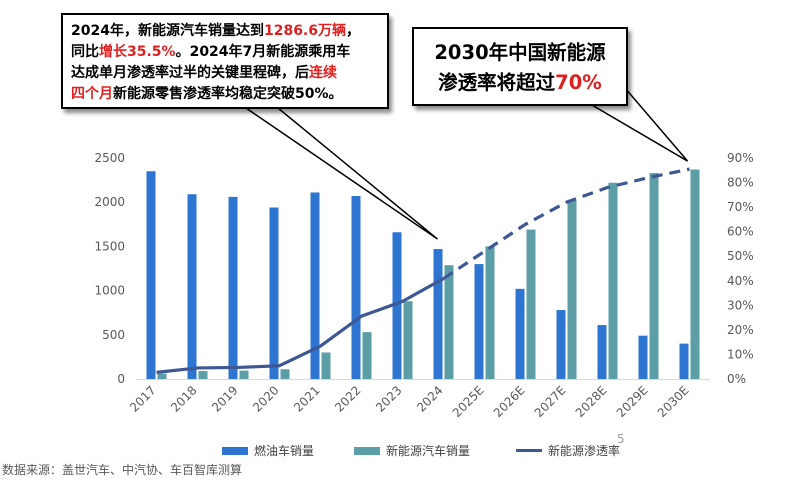 The image size is (796, 481). What do you see at coordinates (520, 66) in the screenshot?
I see `callout-2030-forecast: 2030年中国新能源 渗透率将超过70%` at bounding box center [520, 66].